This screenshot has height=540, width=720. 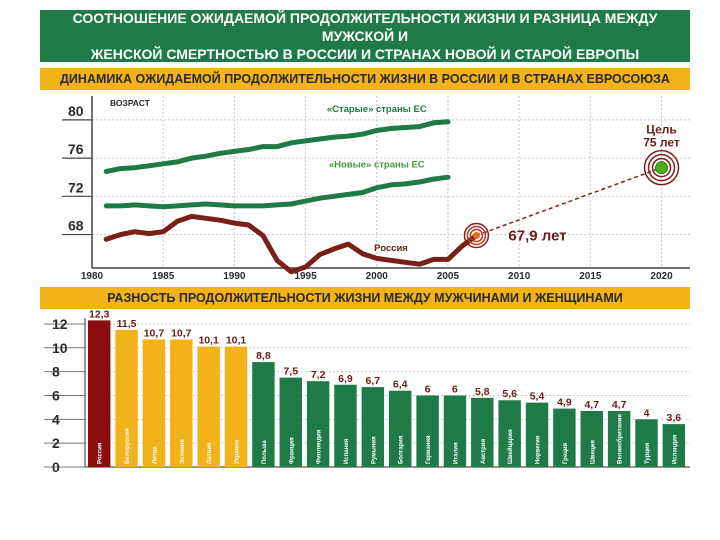 I want to click on current-point-ring, so click(x=476, y=235).